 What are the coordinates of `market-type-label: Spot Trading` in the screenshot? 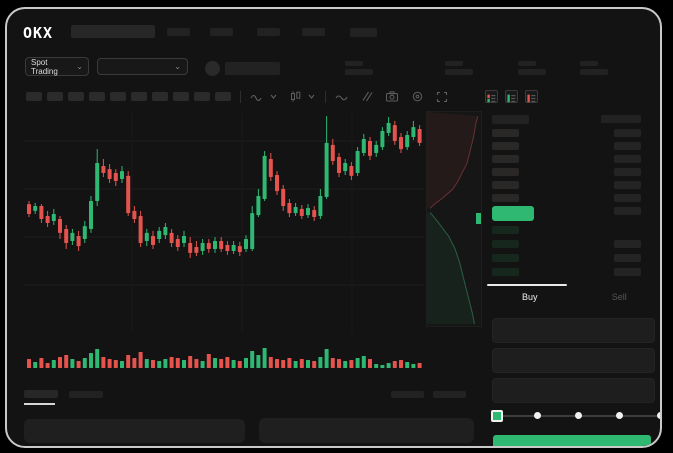 It's located at (44, 66).